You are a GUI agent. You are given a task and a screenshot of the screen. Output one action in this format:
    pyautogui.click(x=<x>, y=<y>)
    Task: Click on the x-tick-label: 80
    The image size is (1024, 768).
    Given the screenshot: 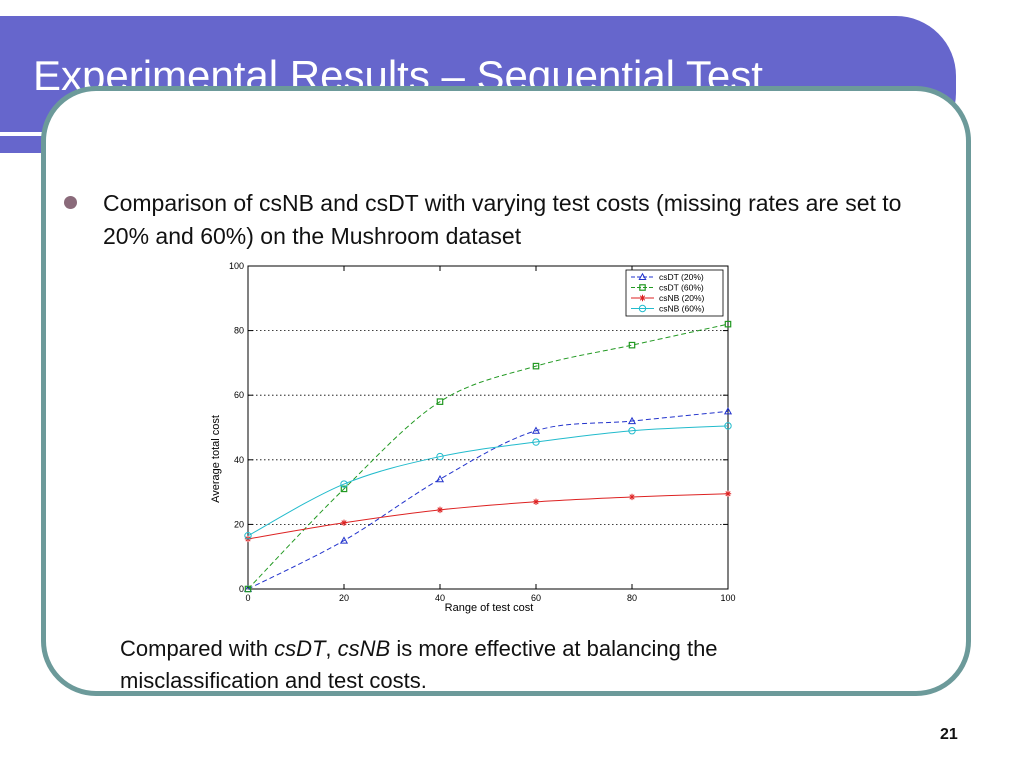 What is the action you would take?
    pyautogui.click(x=632, y=598)
    